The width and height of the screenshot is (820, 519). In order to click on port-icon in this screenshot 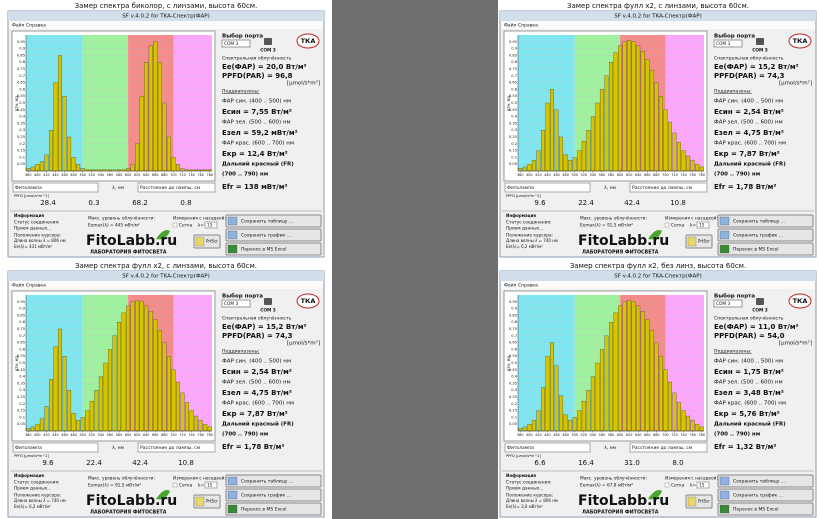, I will do `click(760, 301)`.